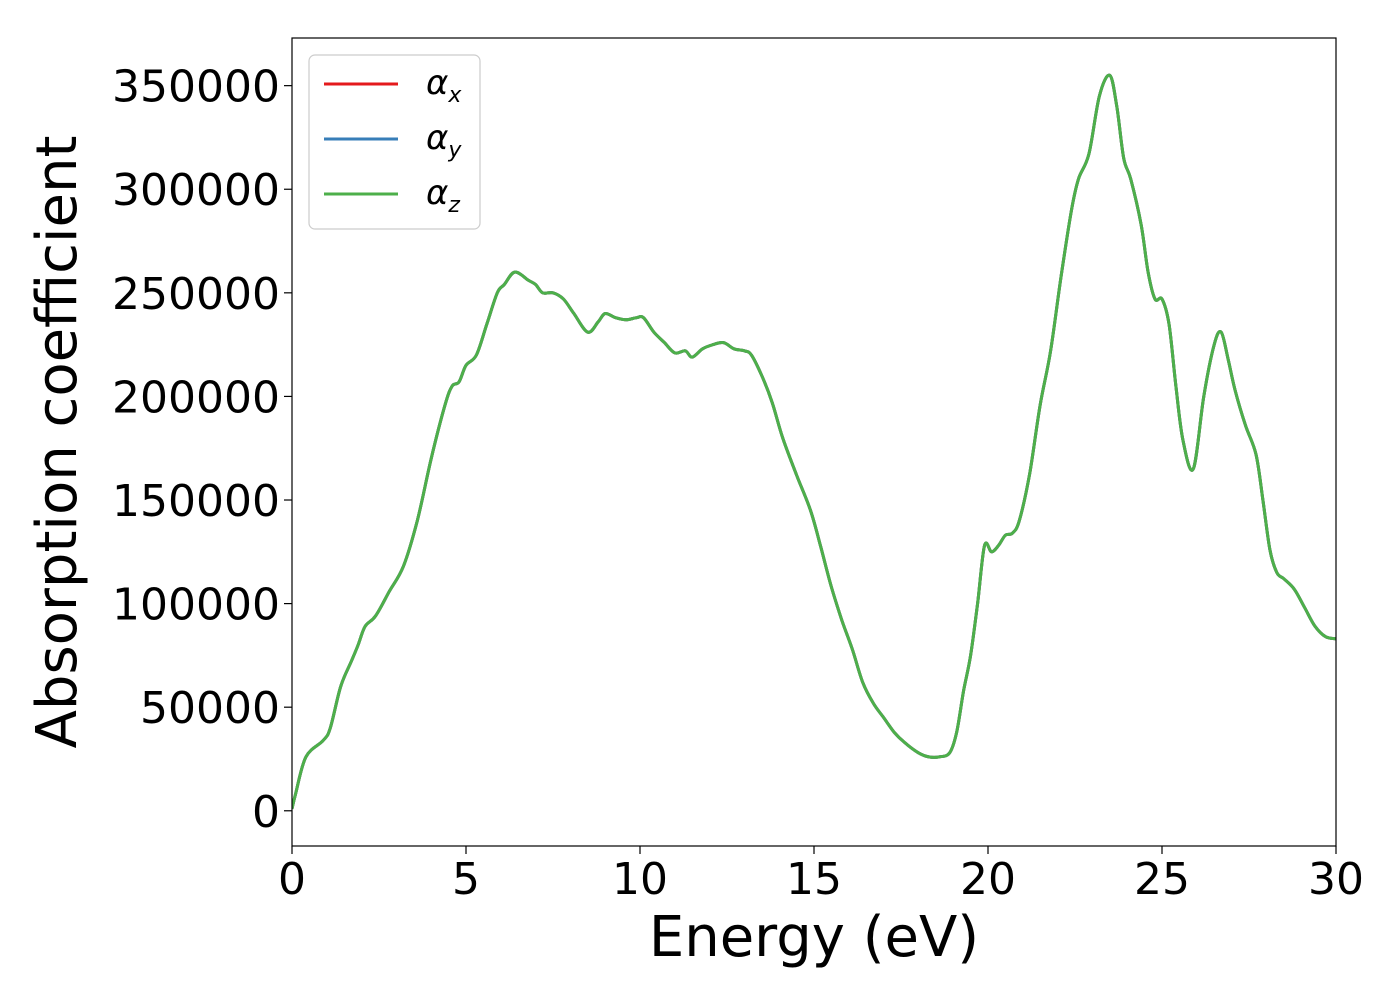 The width and height of the screenshot is (1400, 1000). Describe the element at coordinates (466, 879) in the screenshot. I see `x-tick-label: 5` at that location.